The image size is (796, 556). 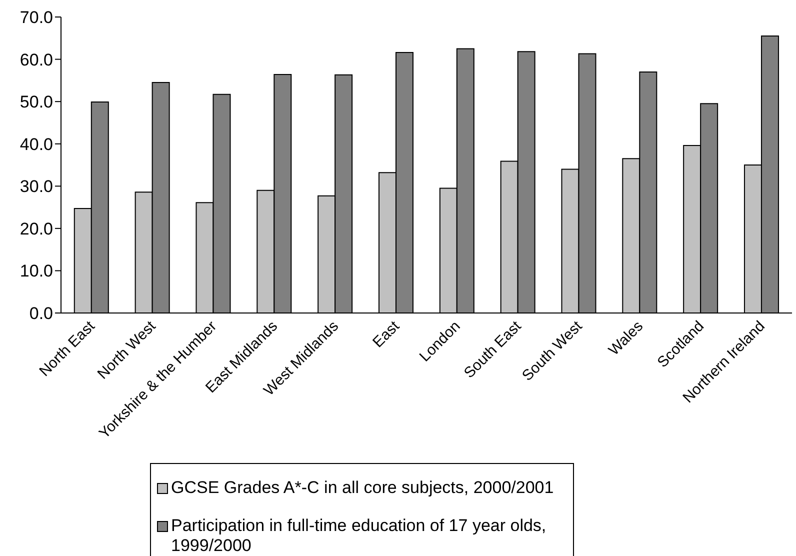 I want to click on y-tick-label: 10.0, so click(x=36, y=271).